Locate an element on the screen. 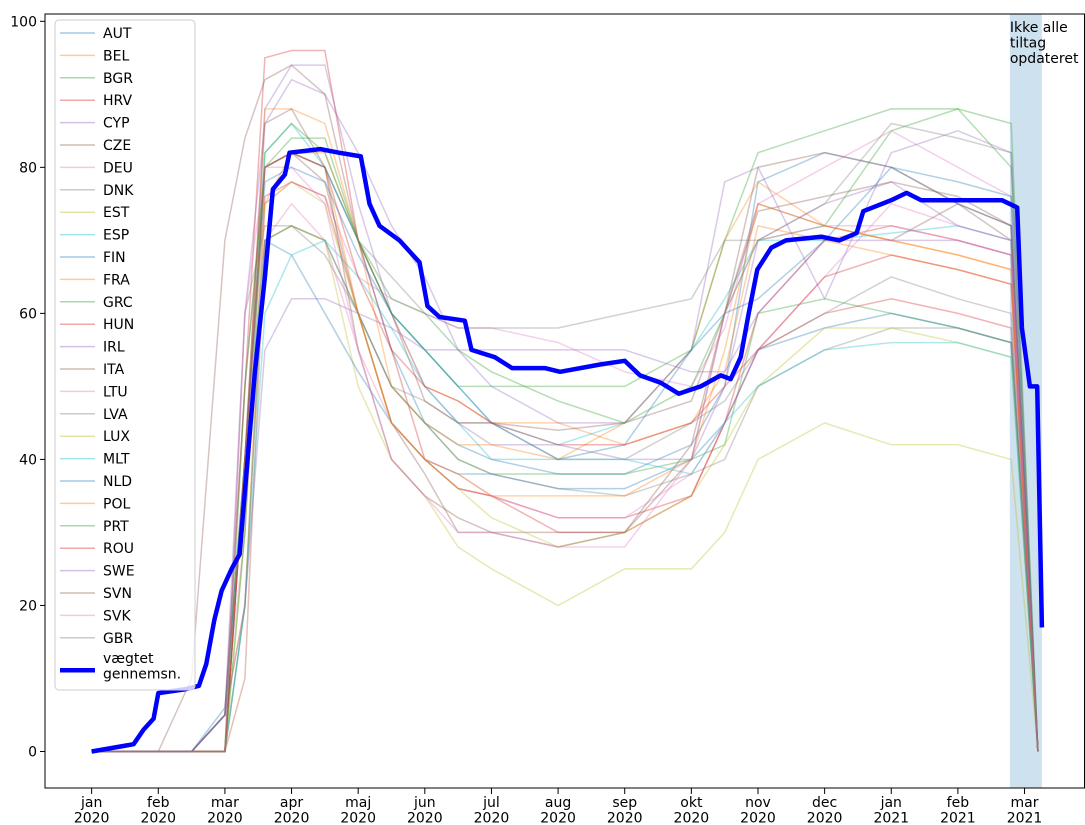 The height and width of the screenshot is (825, 1085). legend-label: vægtet gennemsn. is located at coordinates (142, 666).